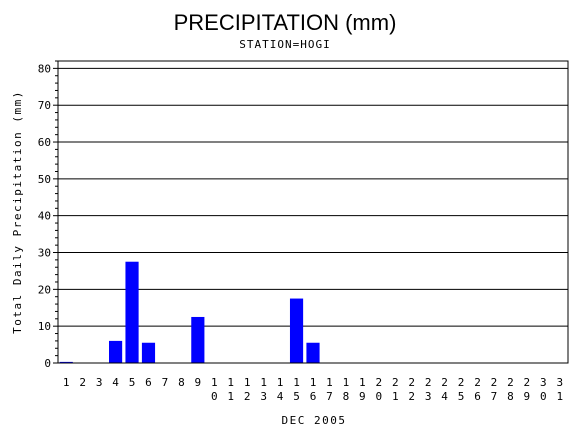  I want to click on y-tick-label: 80, so click(44, 68).